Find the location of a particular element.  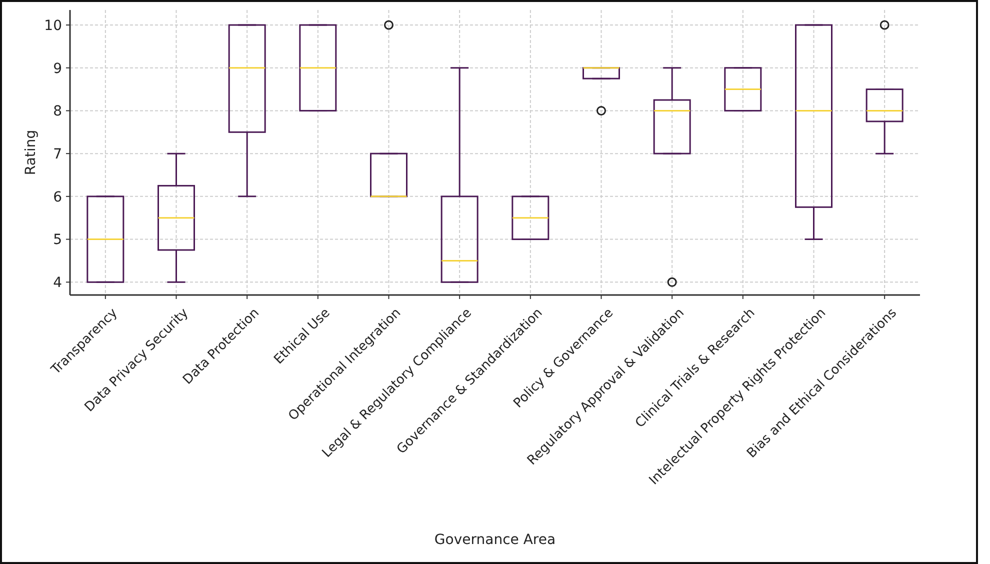

y-tick-label: 10 is located at coordinates (53, 26).